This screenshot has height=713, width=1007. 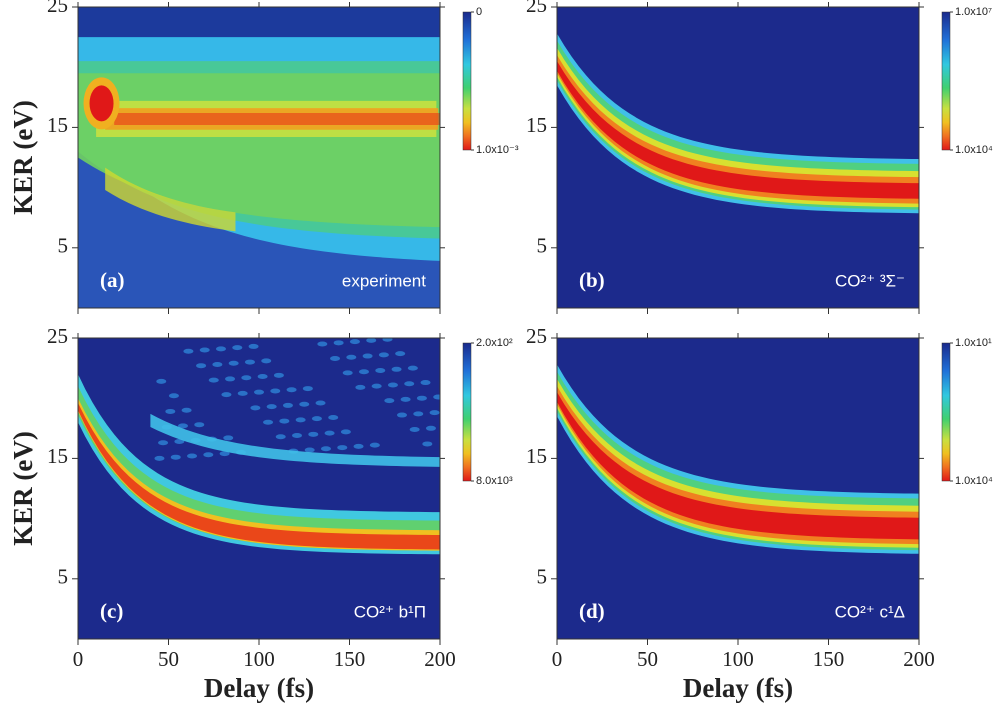 I want to click on panel-label: (b), so click(x=592, y=280).